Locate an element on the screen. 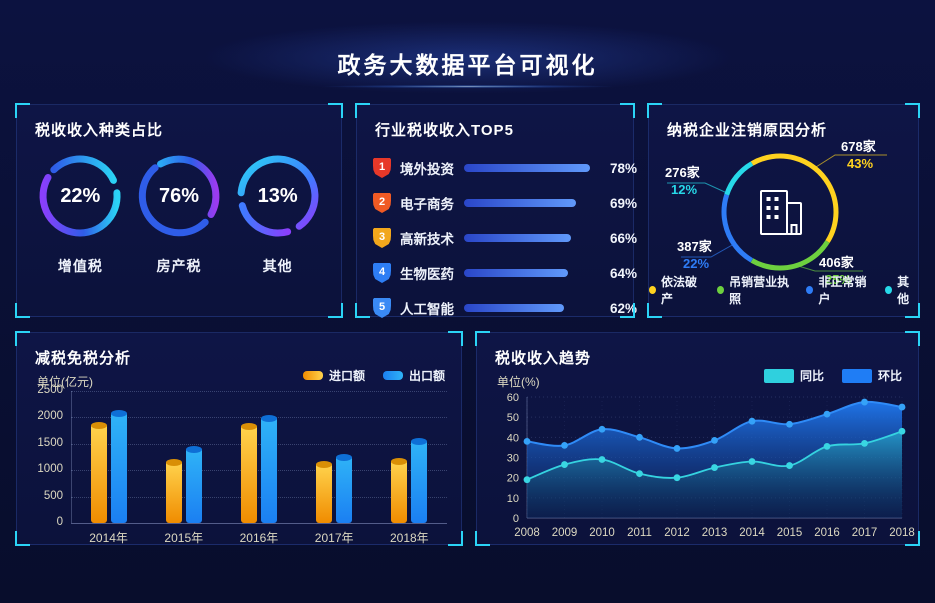  x-tick-label: 2011 is located at coordinates (639, 533).